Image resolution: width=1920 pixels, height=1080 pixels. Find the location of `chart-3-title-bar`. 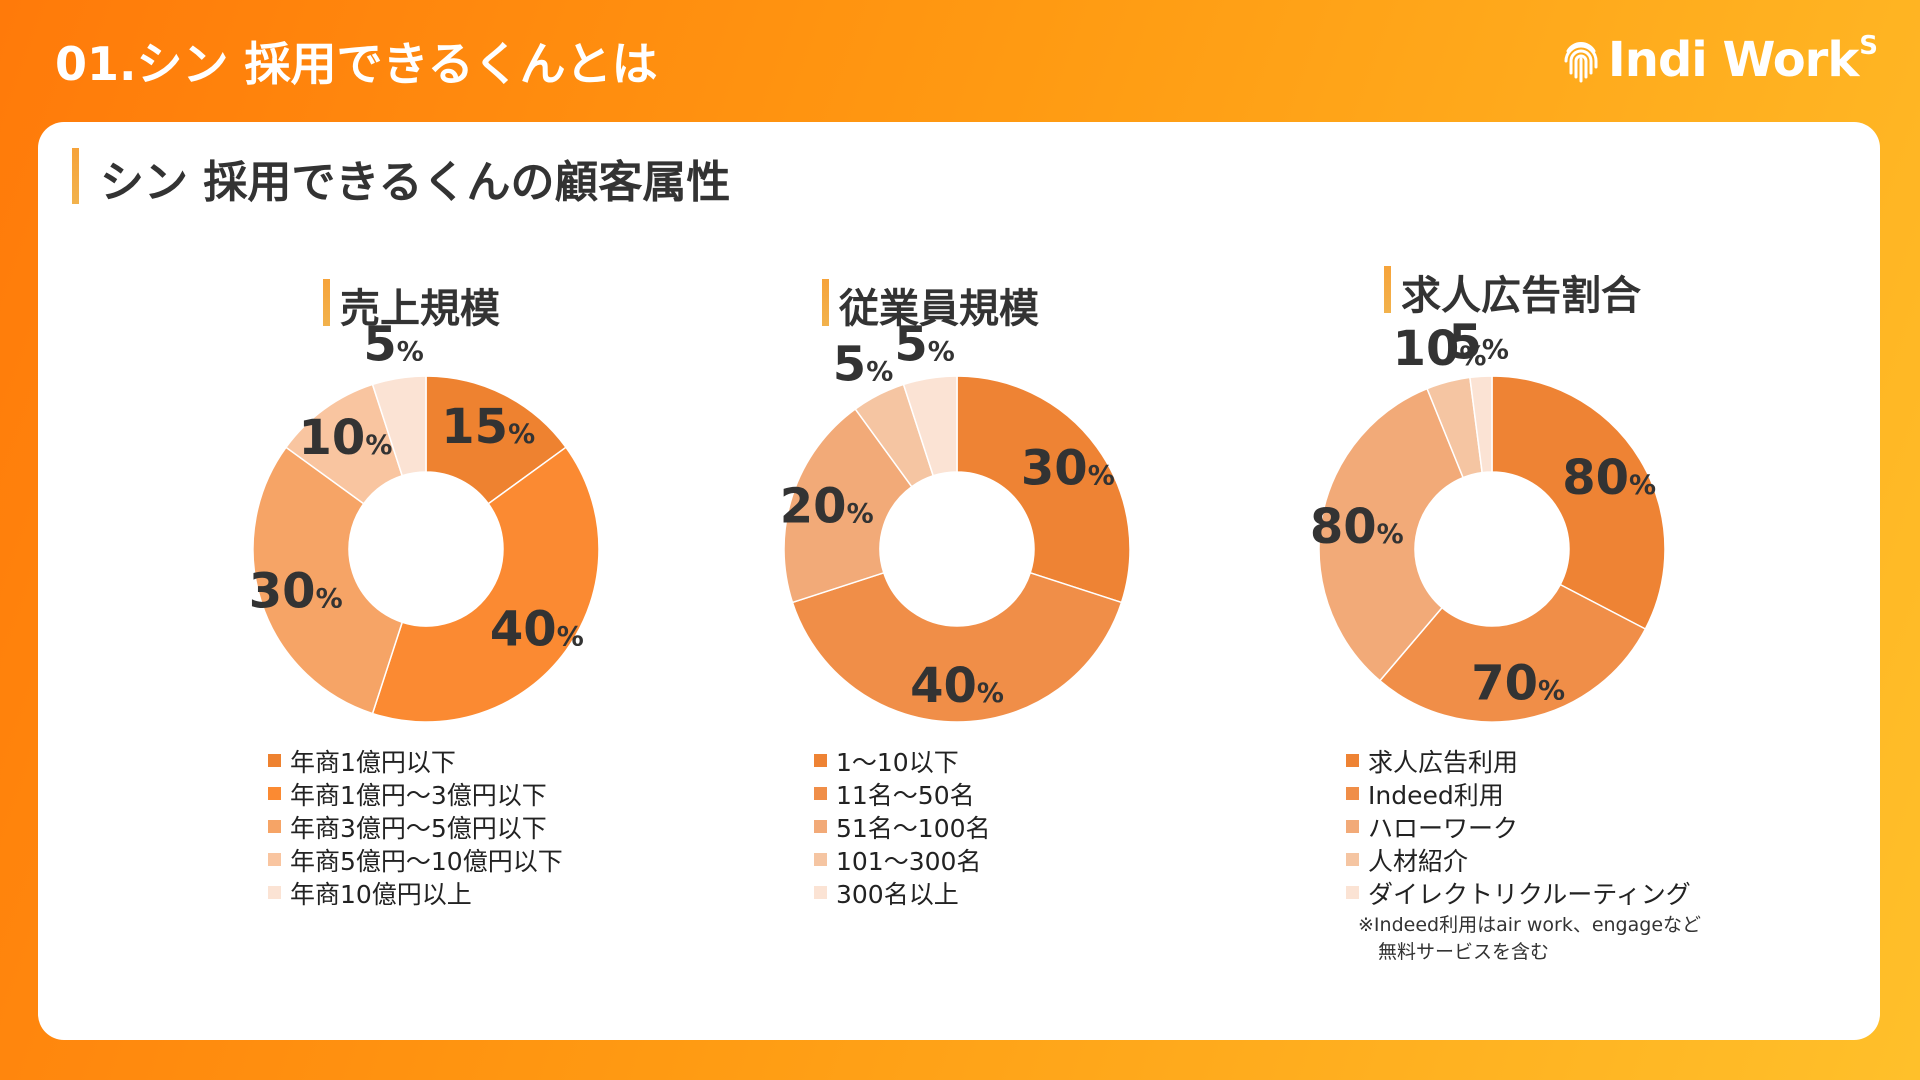

chart-3-title-bar is located at coordinates (1387, 289).